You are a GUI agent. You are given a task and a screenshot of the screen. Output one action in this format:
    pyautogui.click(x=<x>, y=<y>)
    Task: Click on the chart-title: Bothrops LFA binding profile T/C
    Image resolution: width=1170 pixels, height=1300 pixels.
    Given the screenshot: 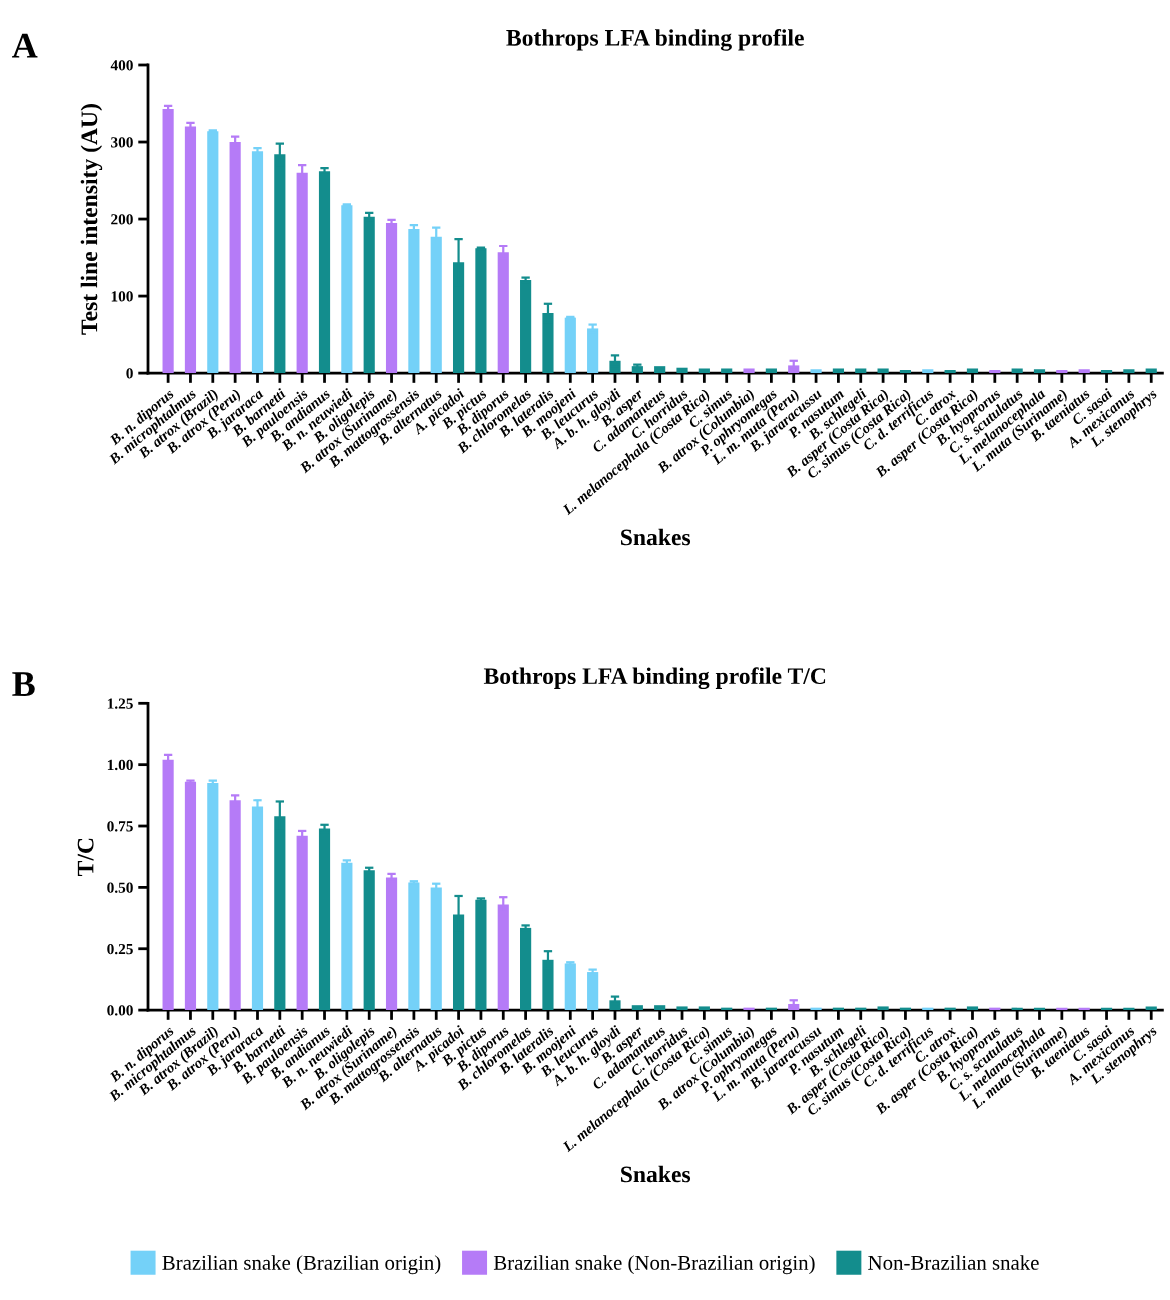 What is the action you would take?
    pyautogui.click(x=654, y=678)
    